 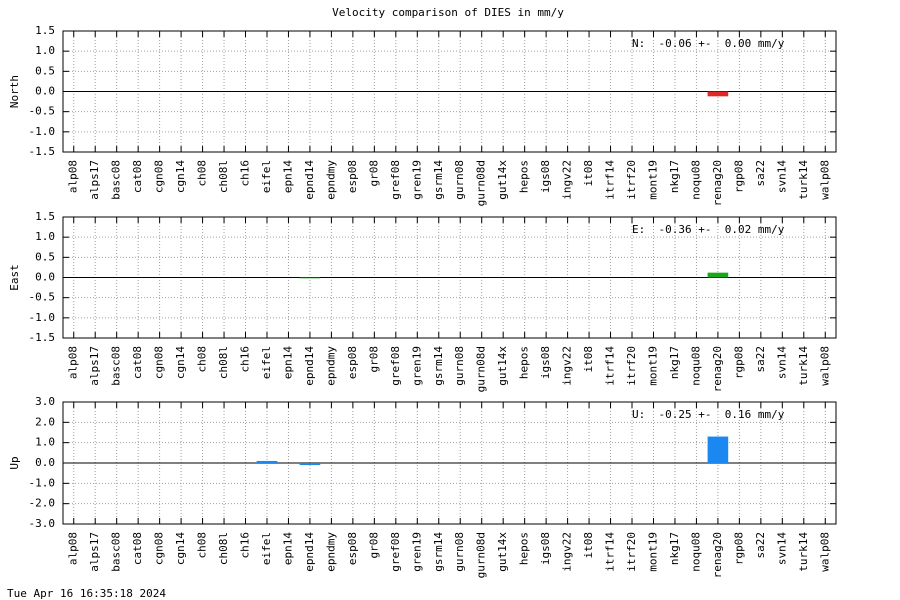 I want to click on y-axis-label: East, so click(x=14, y=277).